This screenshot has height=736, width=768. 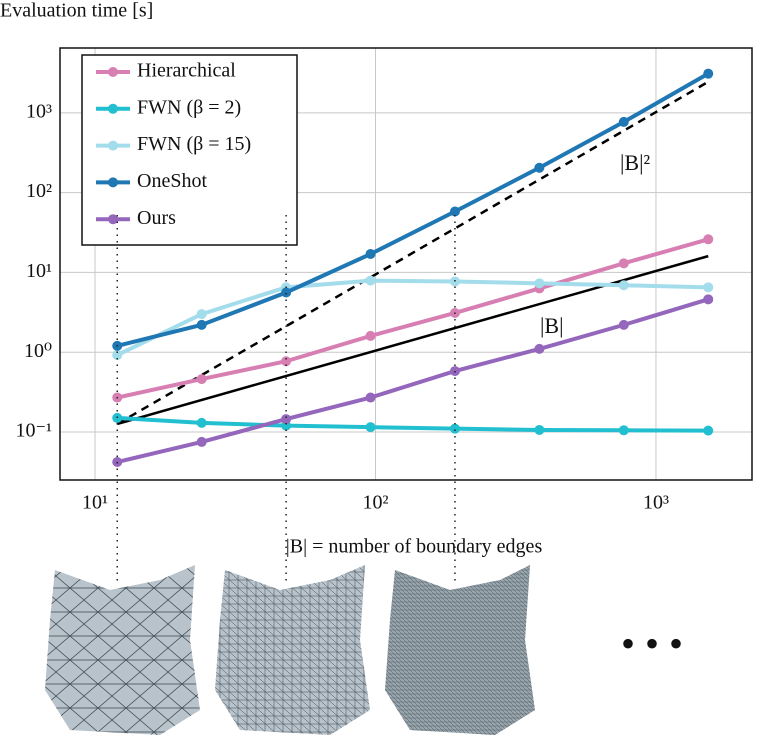 I want to click on y-tick-label: 10³, so click(x=39, y=111).